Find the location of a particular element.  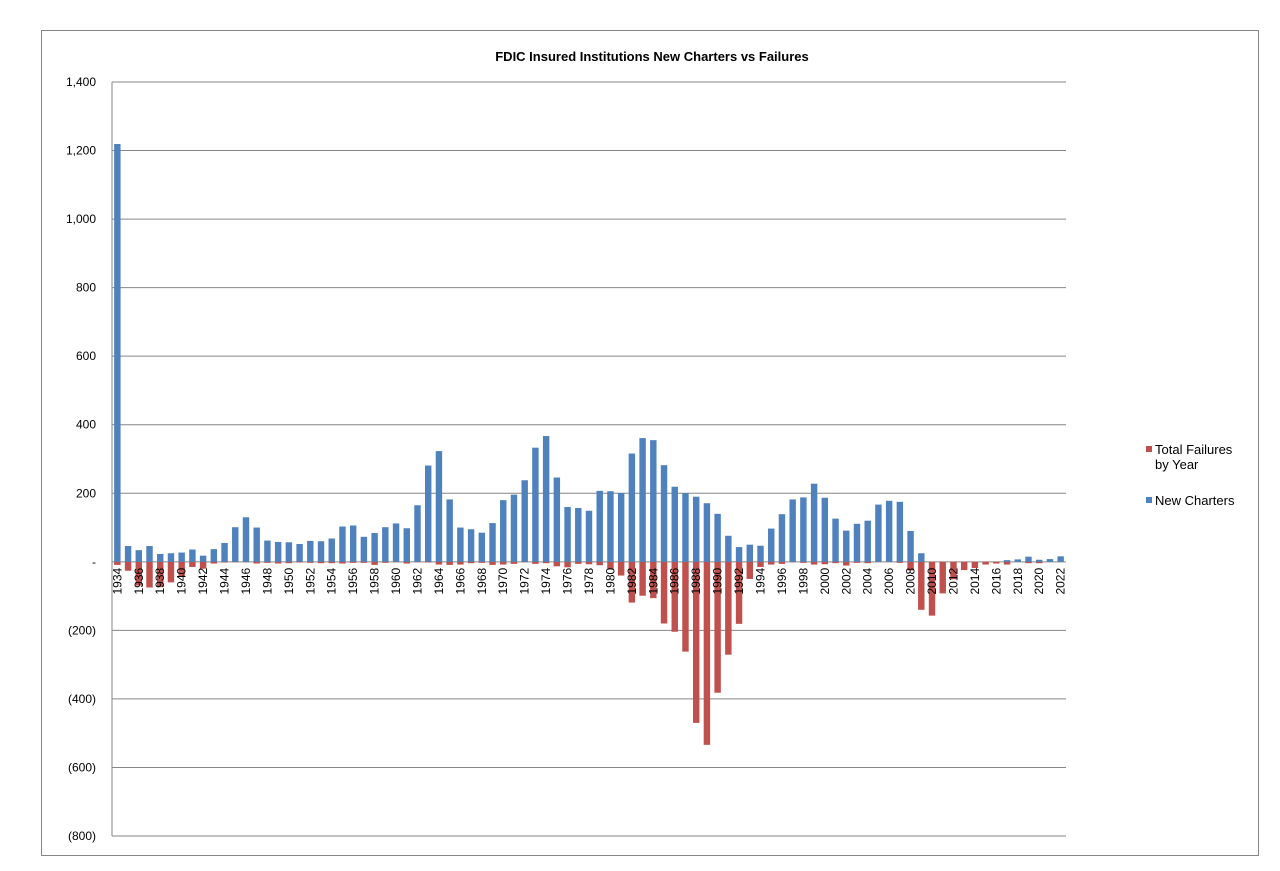

x-tick-label: 2016 is located at coordinates (996, 580).